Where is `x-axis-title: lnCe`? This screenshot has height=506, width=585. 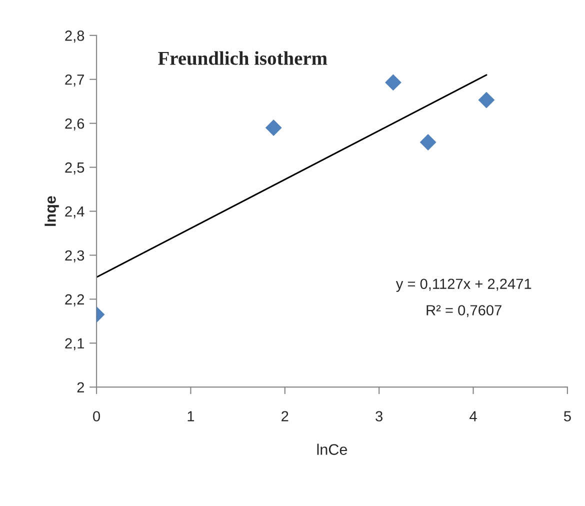
x-axis-title: lnCe is located at coordinates (332, 449).